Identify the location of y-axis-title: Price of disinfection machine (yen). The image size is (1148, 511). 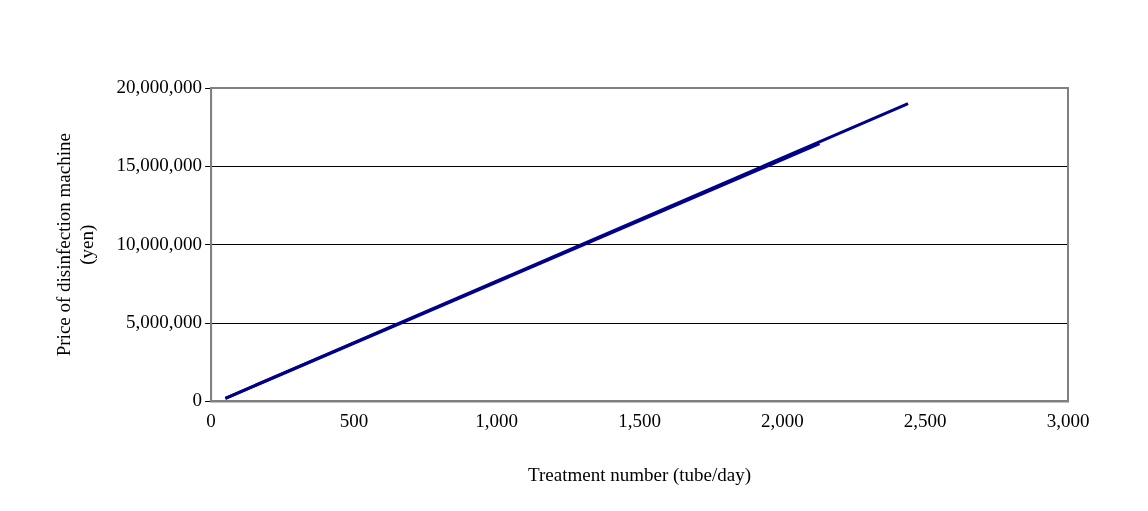
(76, 245).